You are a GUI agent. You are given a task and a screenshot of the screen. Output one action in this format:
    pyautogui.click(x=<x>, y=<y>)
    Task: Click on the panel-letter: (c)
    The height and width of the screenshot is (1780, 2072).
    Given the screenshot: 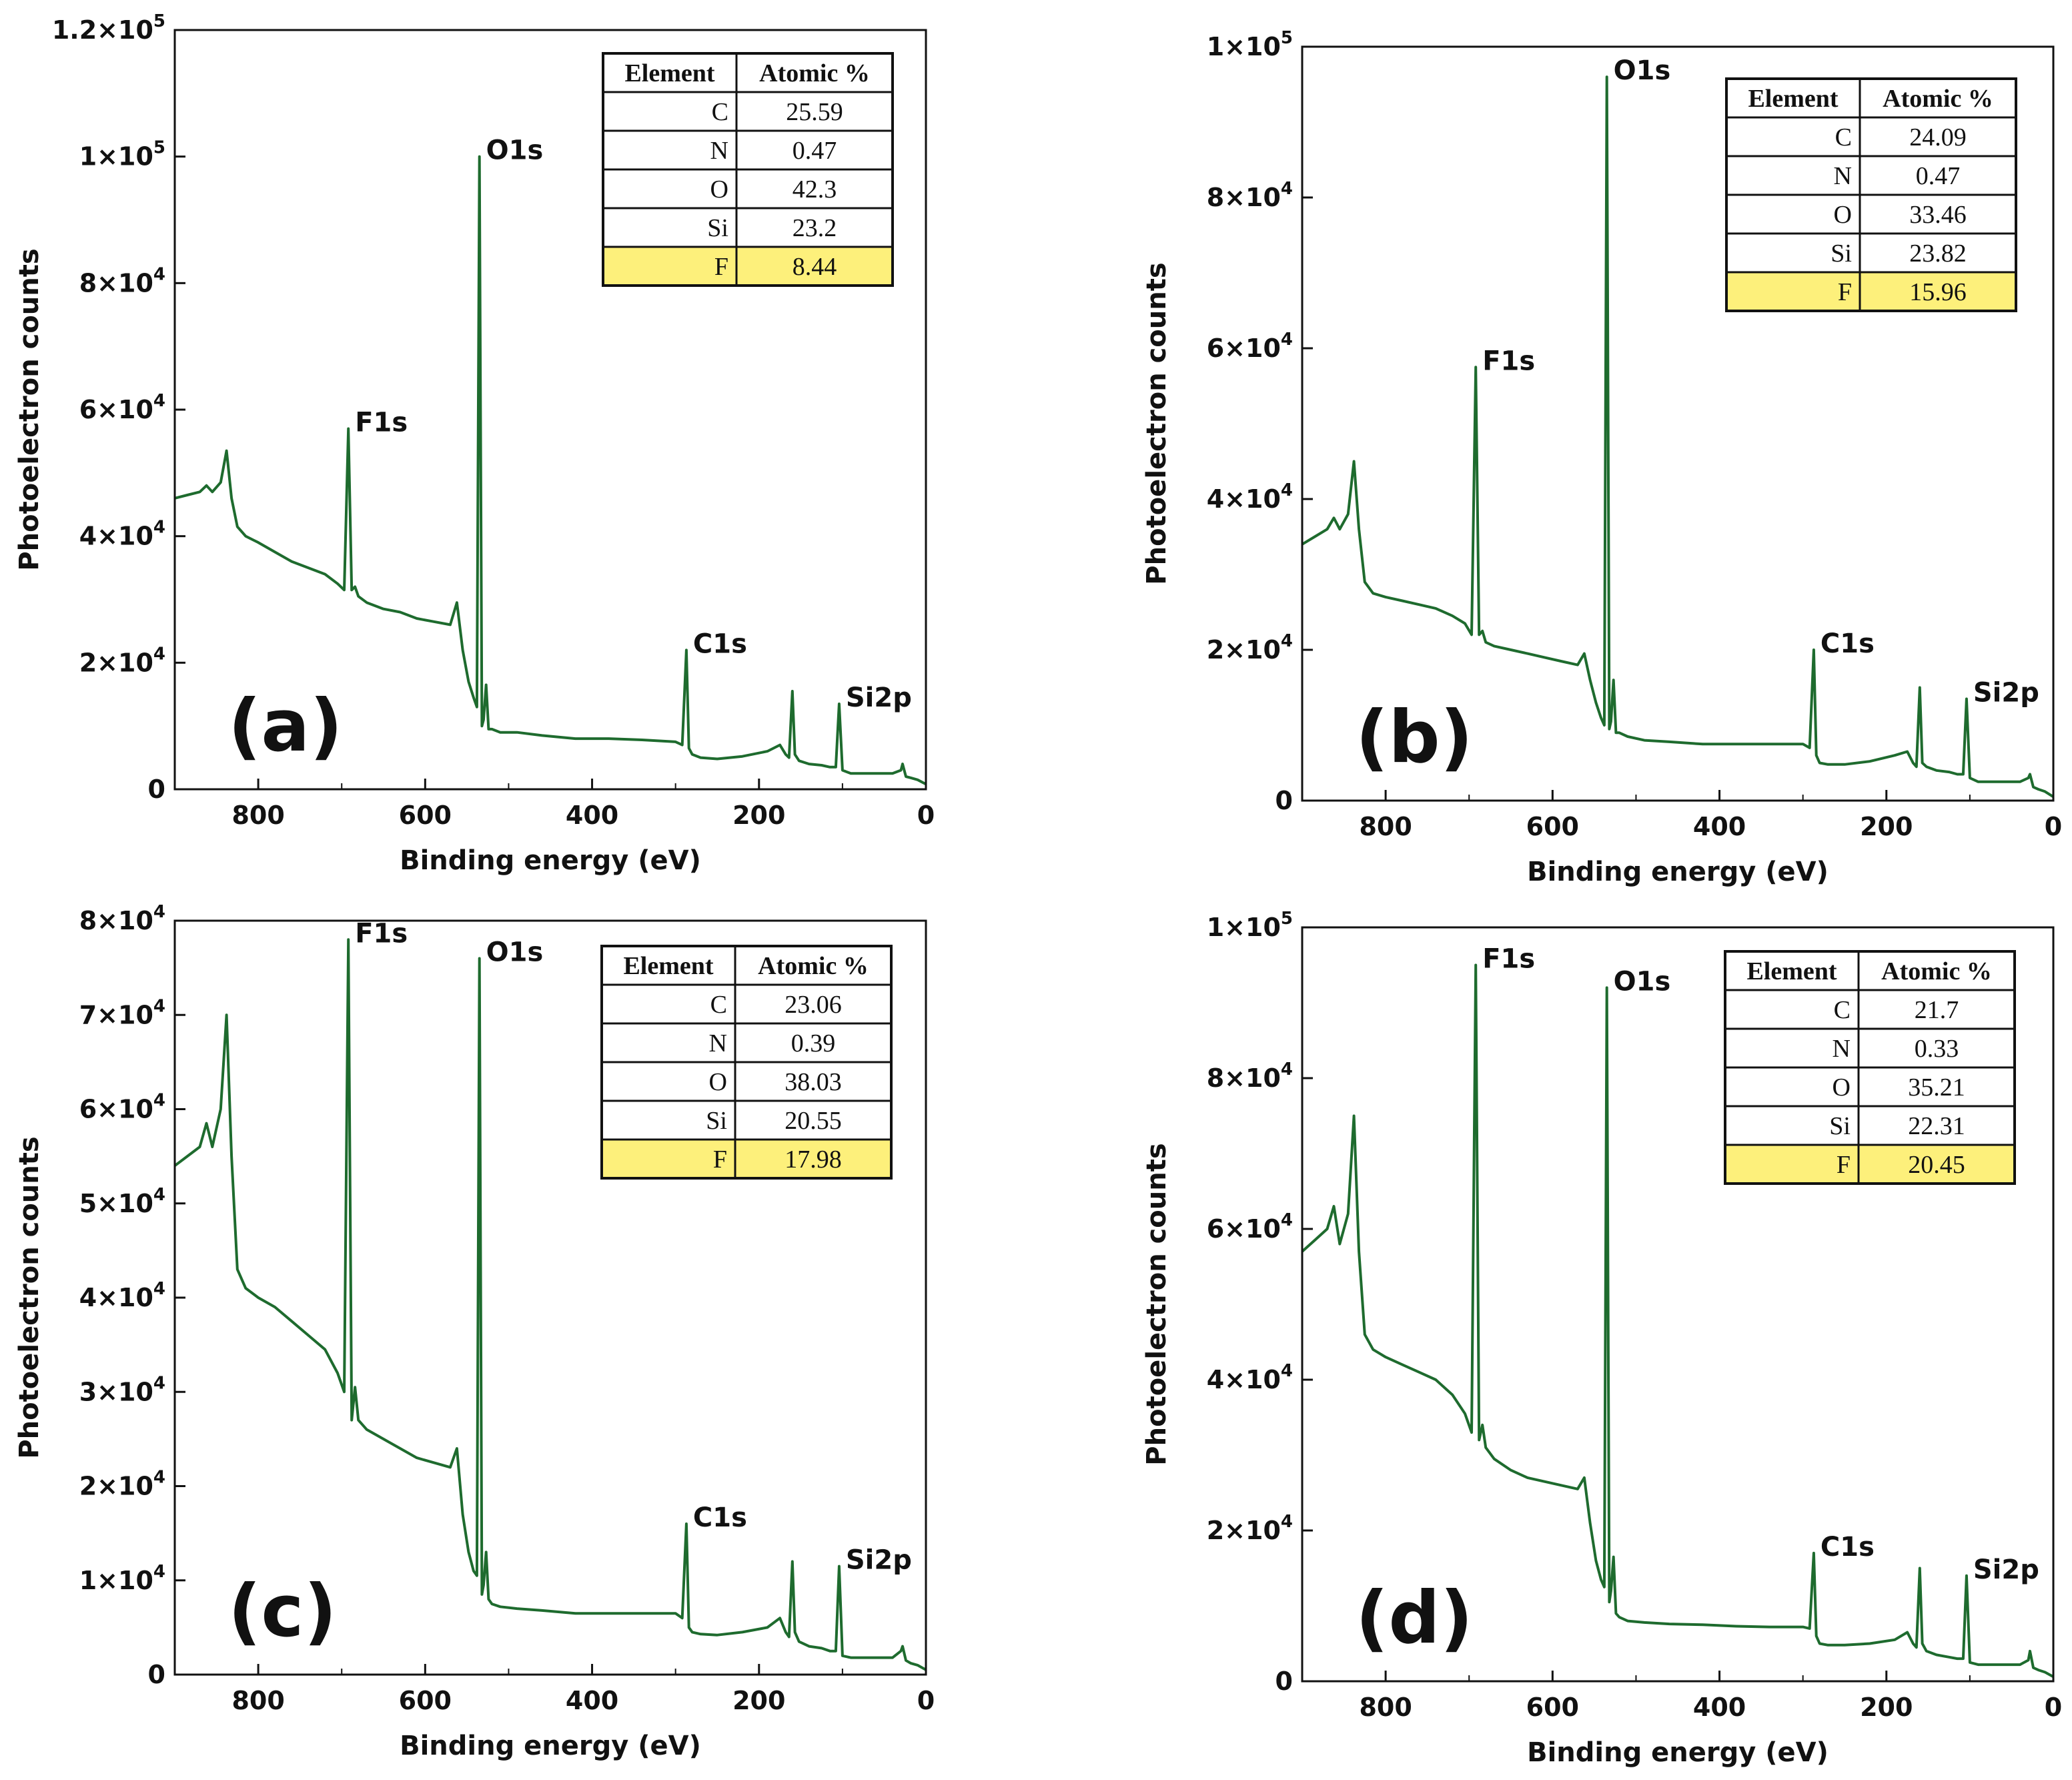 What is the action you would take?
    pyautogui.click(x=282, y=1611)
    